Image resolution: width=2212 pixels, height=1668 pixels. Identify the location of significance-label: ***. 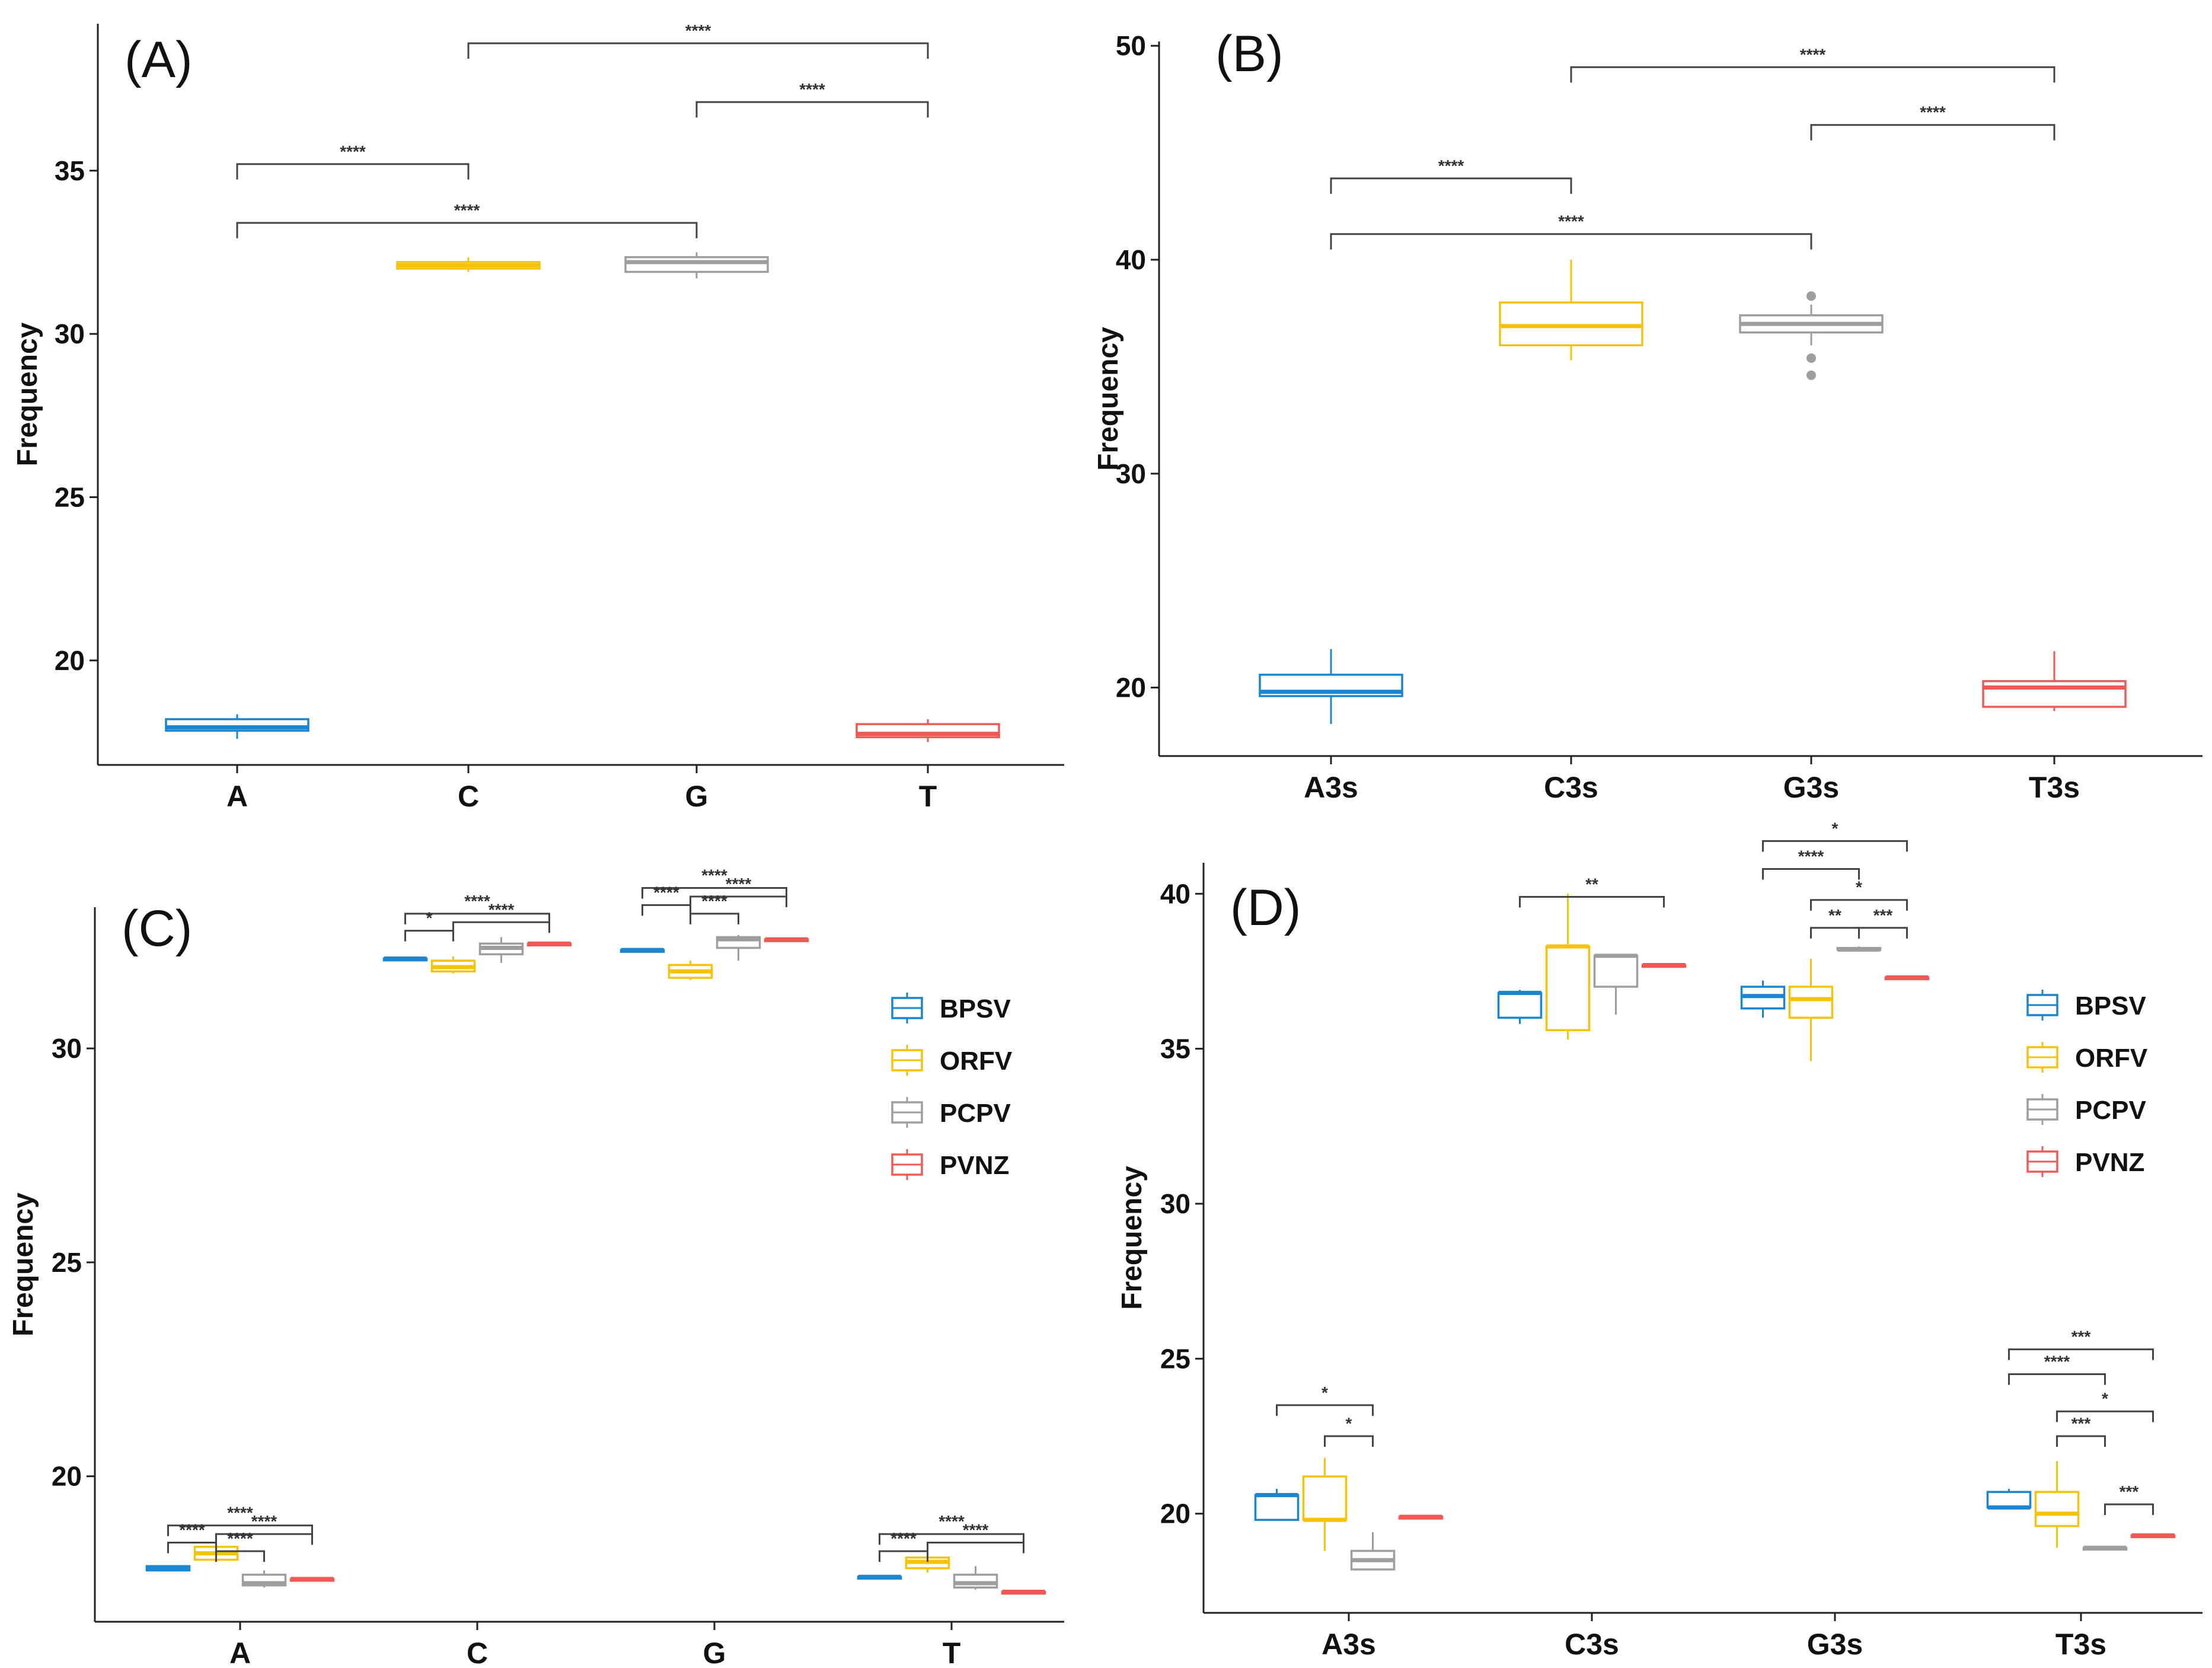
(2081, 1423).